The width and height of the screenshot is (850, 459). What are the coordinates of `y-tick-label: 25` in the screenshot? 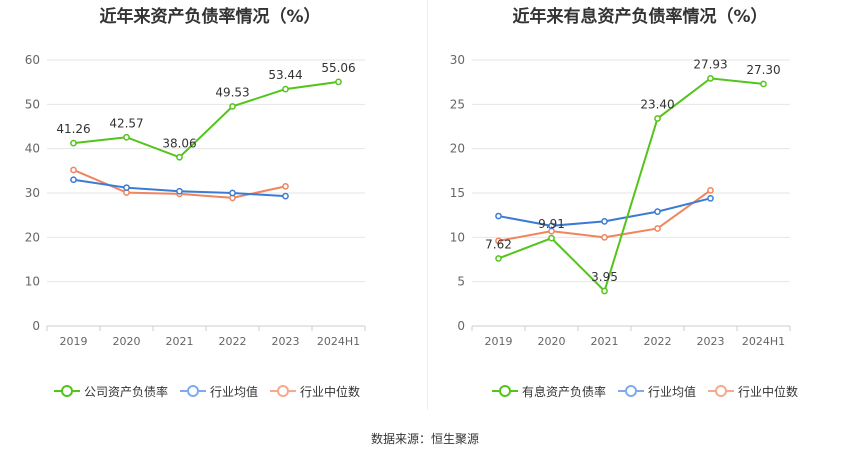 It's located at (457, 104).